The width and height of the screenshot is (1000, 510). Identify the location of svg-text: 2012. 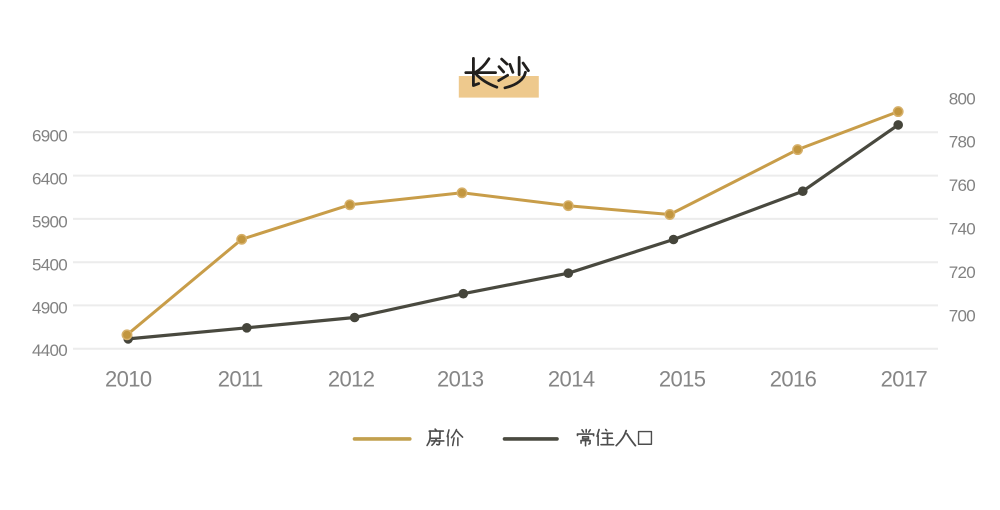
(351, 378).